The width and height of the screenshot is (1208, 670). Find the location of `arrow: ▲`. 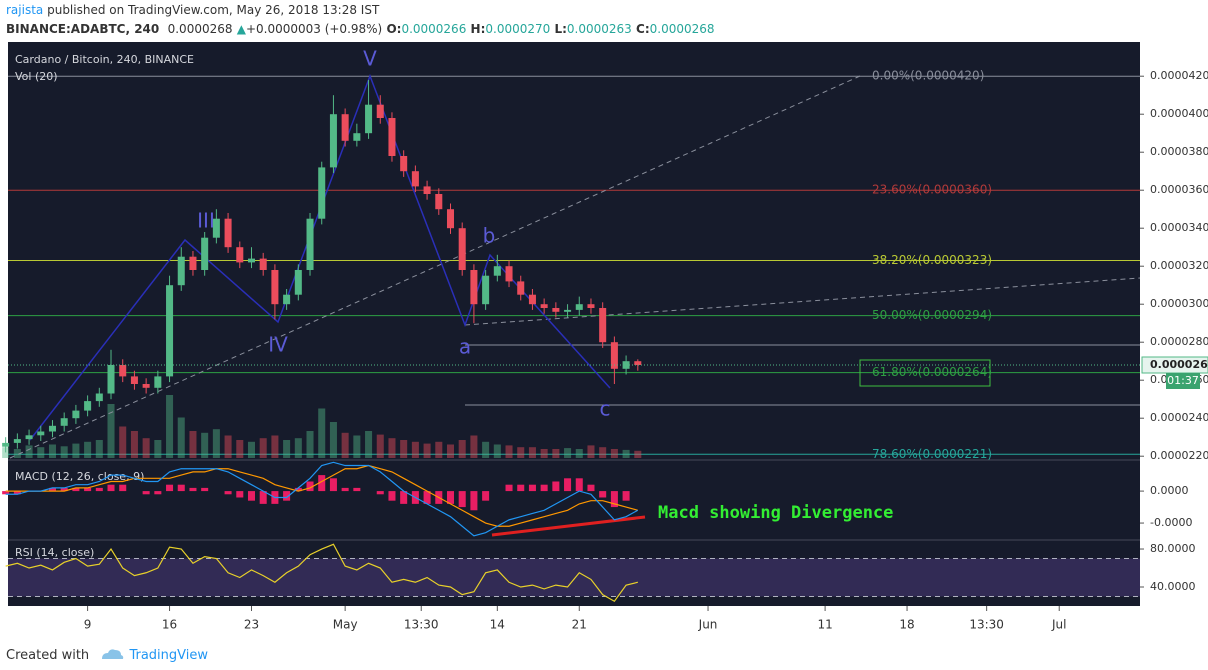

arrow: ▲ is located at coordinates (241, 29).